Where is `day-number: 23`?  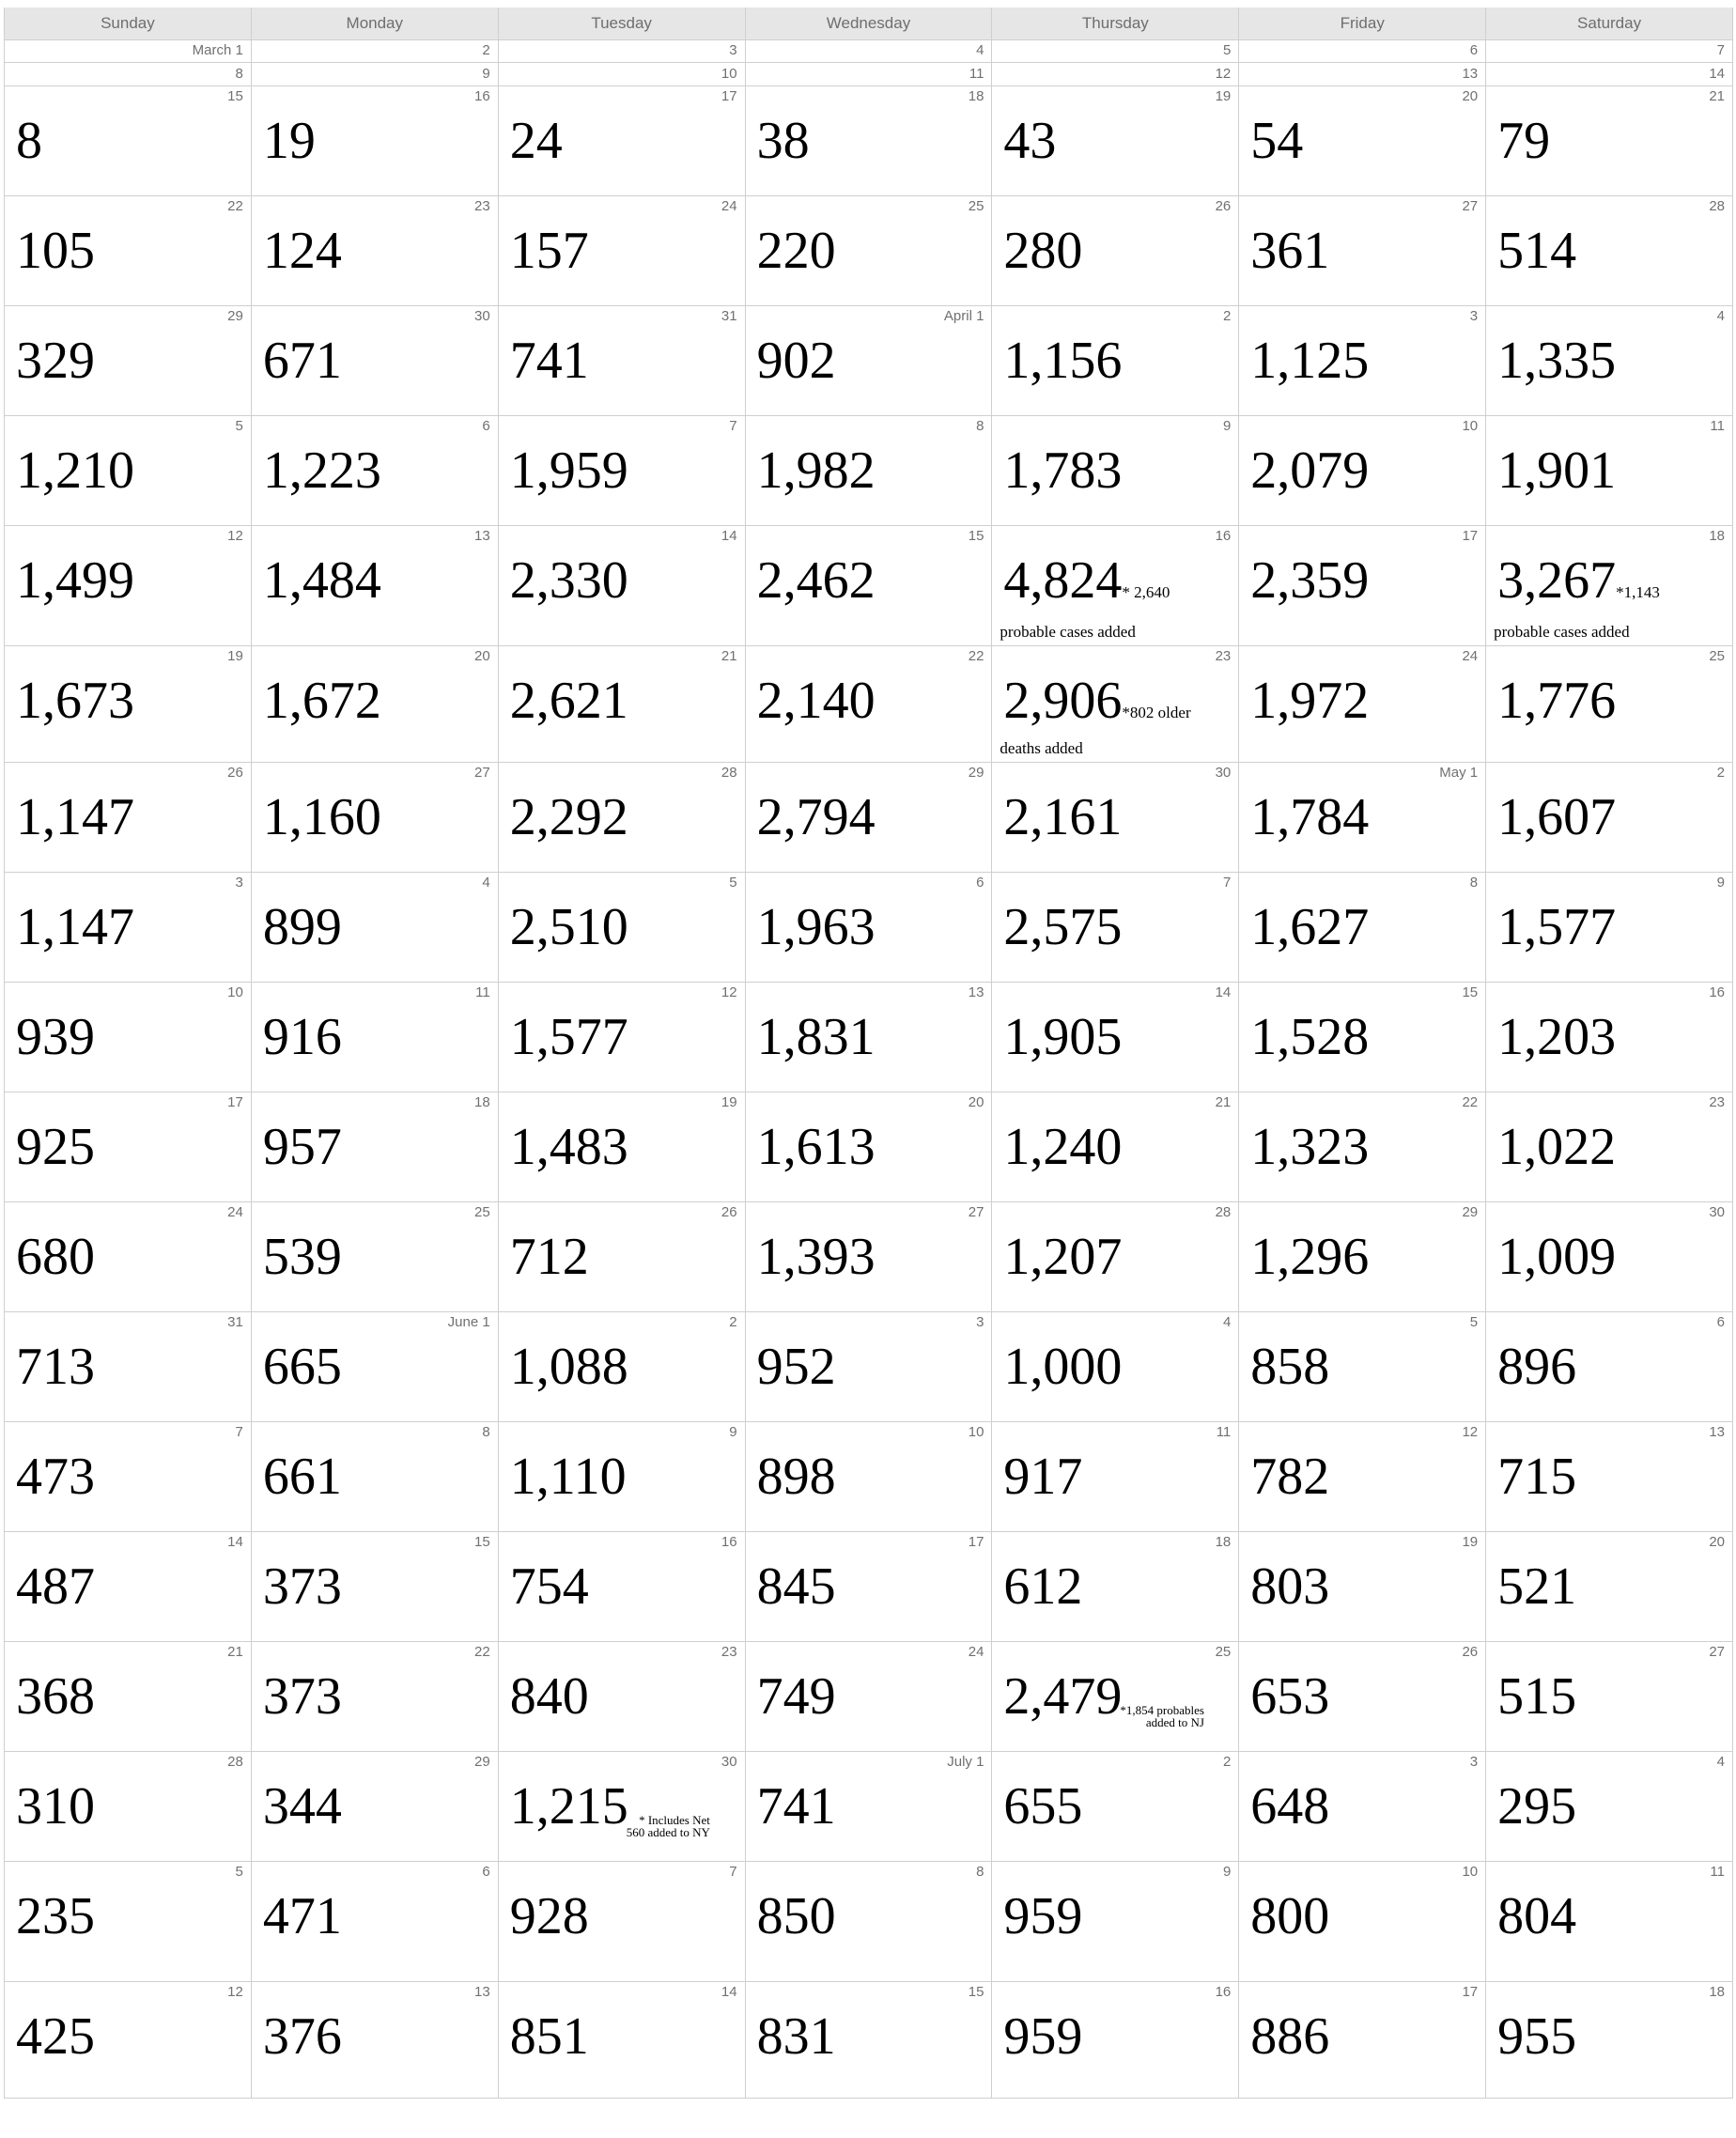 day-number: 23 is located at coordinates (729, 1652).